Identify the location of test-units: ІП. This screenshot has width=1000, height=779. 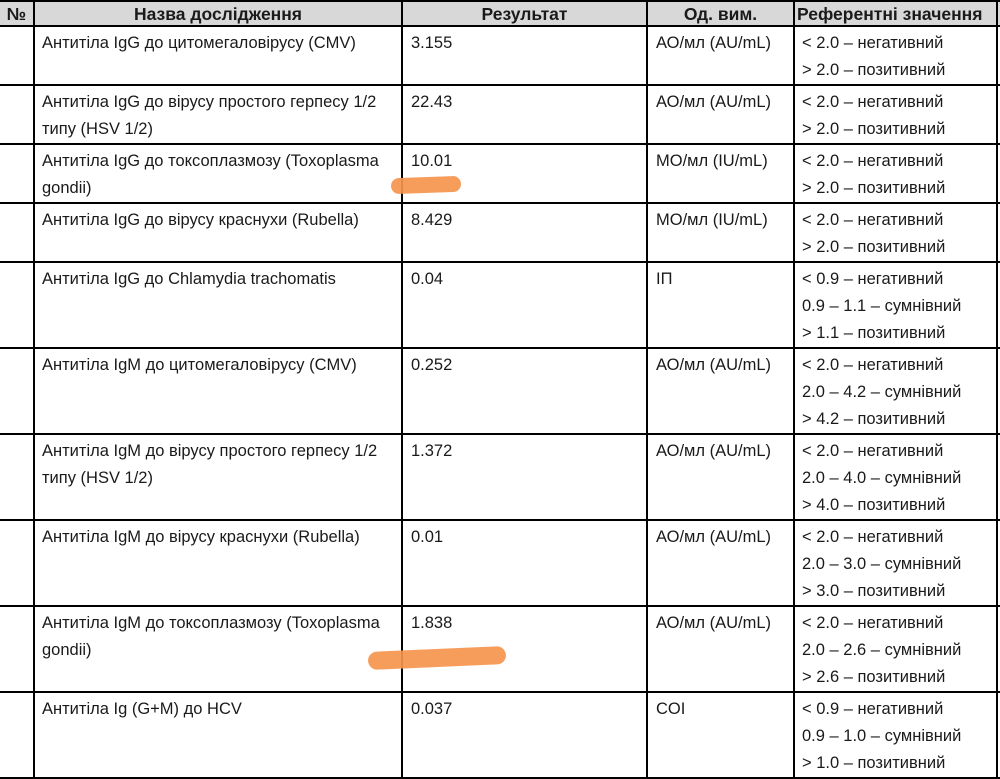
(721, 305).